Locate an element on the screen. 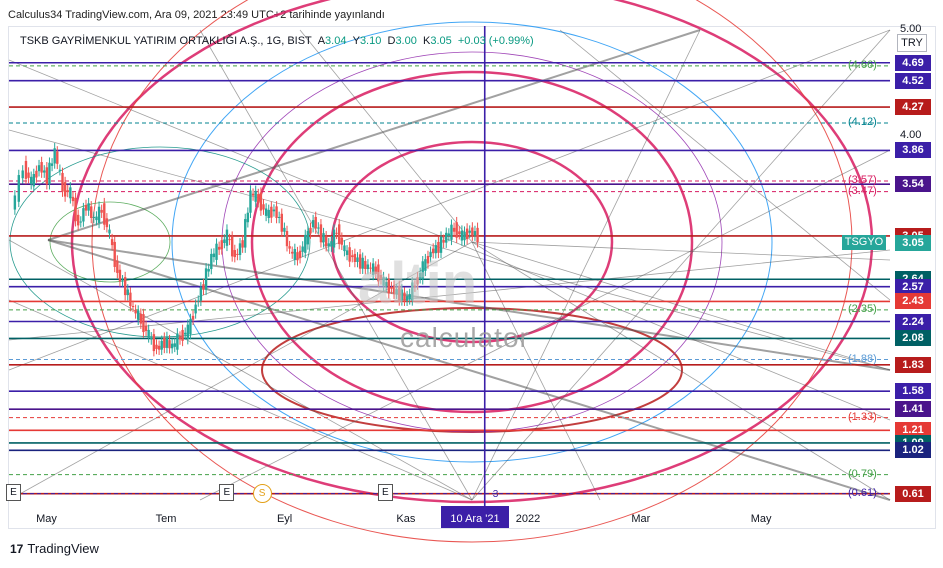 Image resolution: width=943 pixels, height=568 pixels. high-value: 3.10 is located at coordinates (370, 41).